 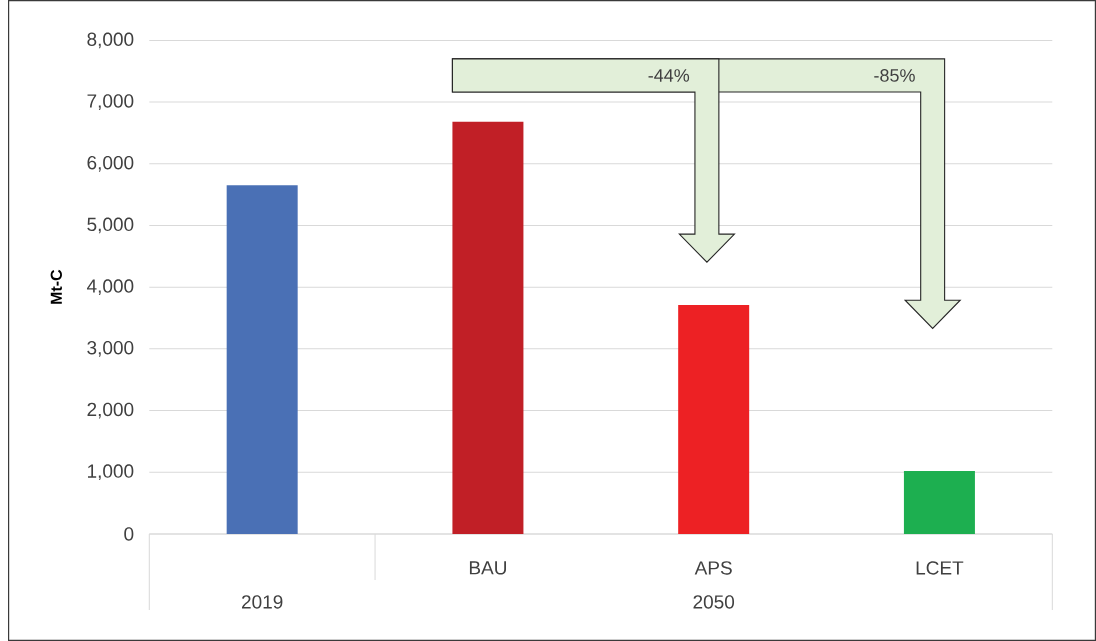 I want to click on y-axis-title: Mt-C, so click(x=56, y=286).